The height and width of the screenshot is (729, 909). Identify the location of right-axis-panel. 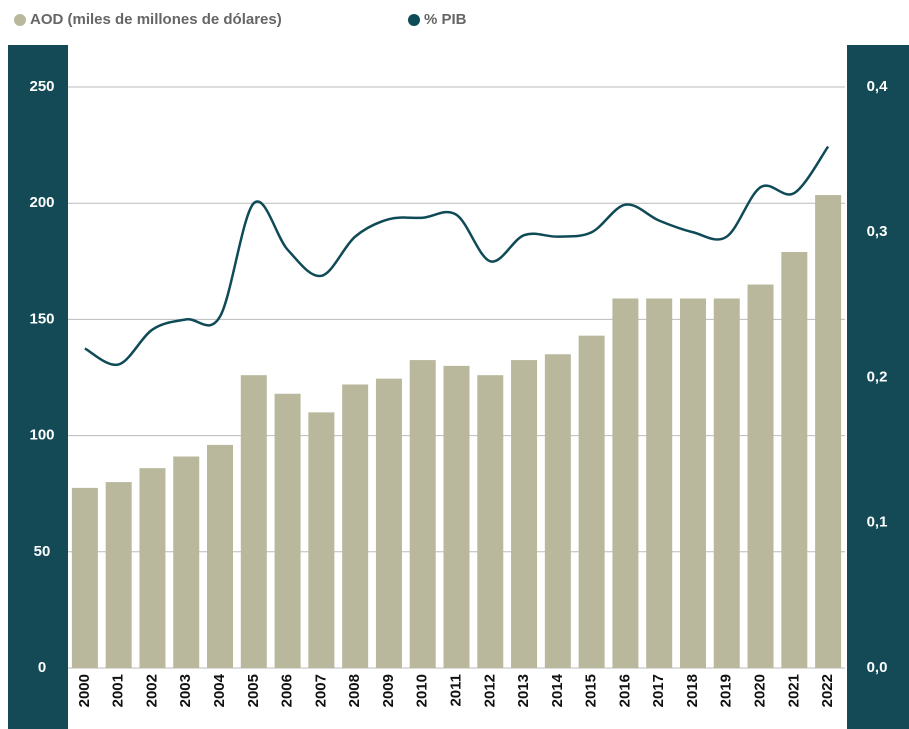
(878, 387).